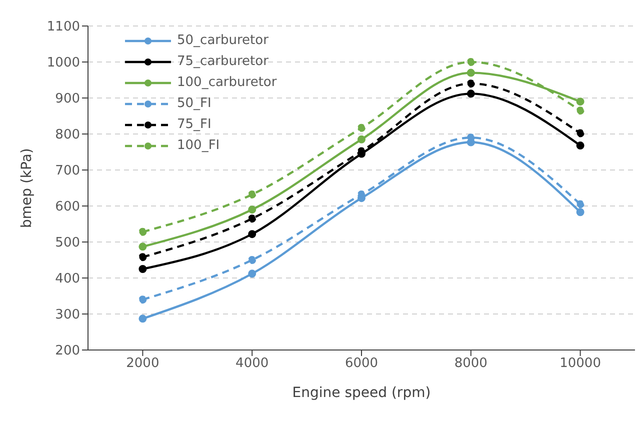  Describe the element at coordinates (67, 315) in the screenshot. I see `y-tick-label: 300` at that location.